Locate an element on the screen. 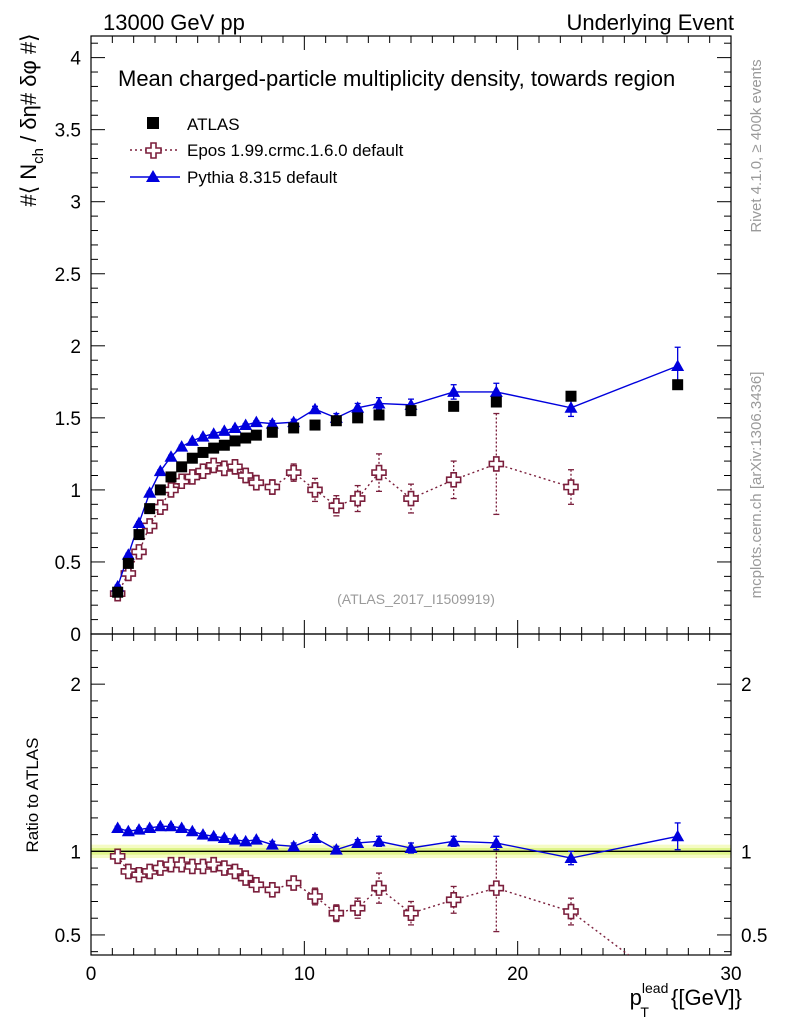  analysis-watermark: (ATLAS_2017_I1509919) is located at coordinates (416, 599).